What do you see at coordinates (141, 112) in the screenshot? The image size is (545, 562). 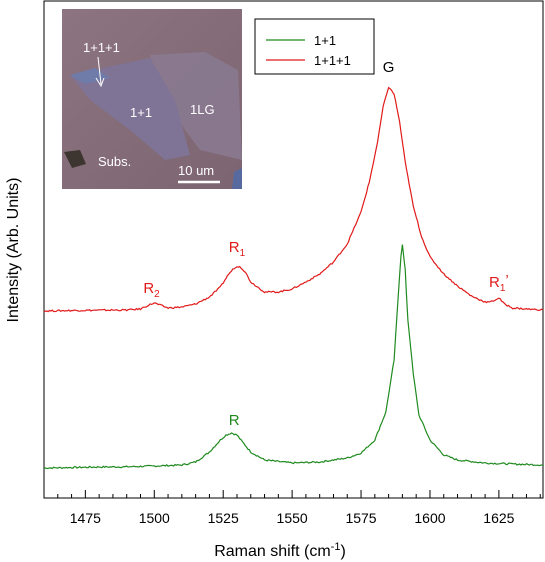 I see `inset-label-bilayer: 1+1` at bounding box center [141, 112].